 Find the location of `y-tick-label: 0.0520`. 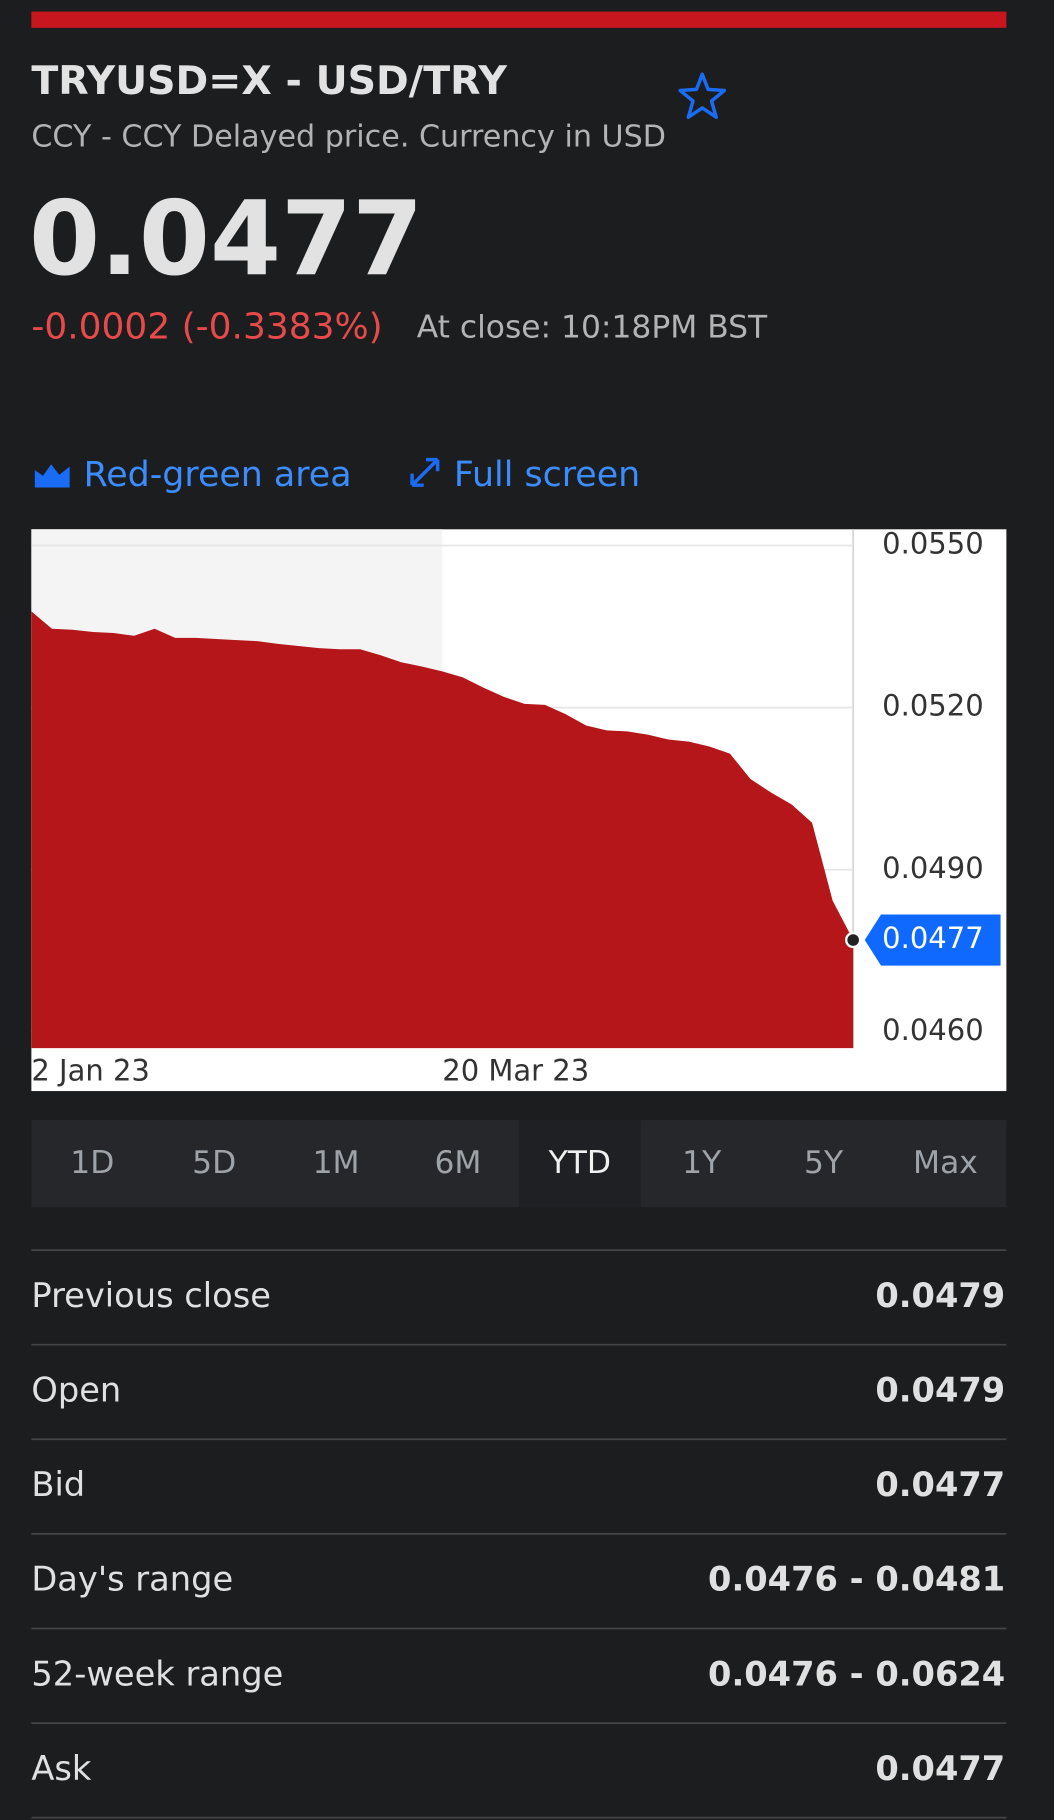

y-tick-label: 0.0520 is located at coordinates (932, 706).